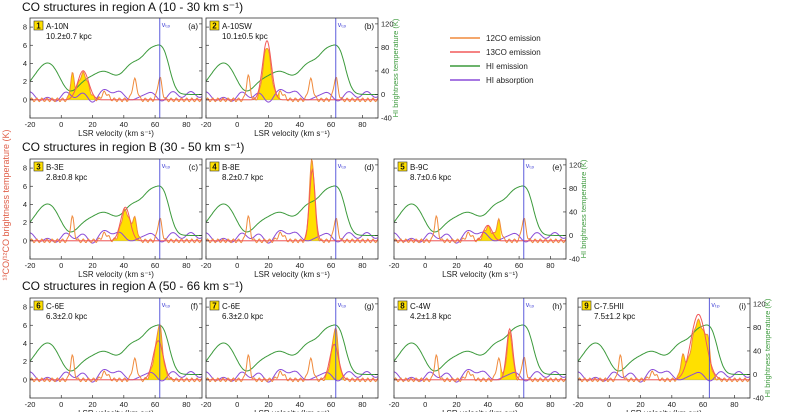  I want to click on structure-name: C-4W, so click(420, 306).